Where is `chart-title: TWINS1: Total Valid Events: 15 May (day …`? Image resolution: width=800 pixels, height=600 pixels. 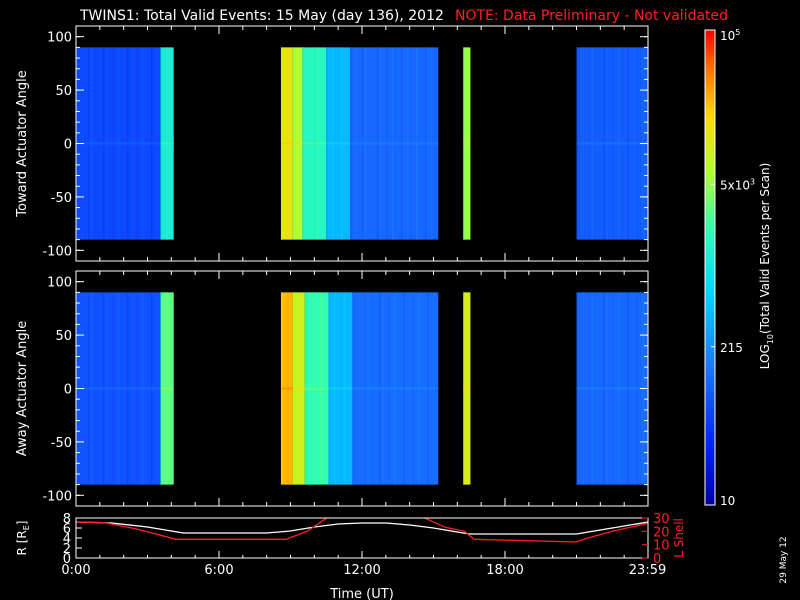
chart-title: TWINS1: Total Valid Events: 15 May (day … is located at coordinates (261, 16).